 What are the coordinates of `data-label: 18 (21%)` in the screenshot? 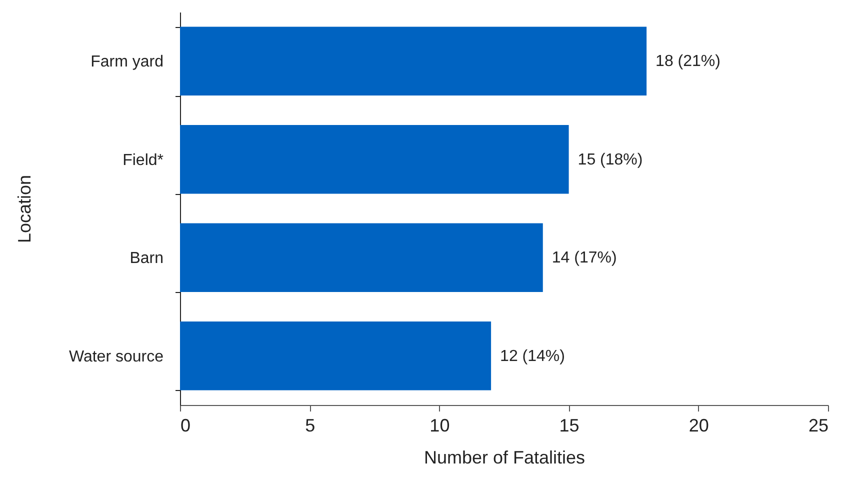 It's located at (688, 61).